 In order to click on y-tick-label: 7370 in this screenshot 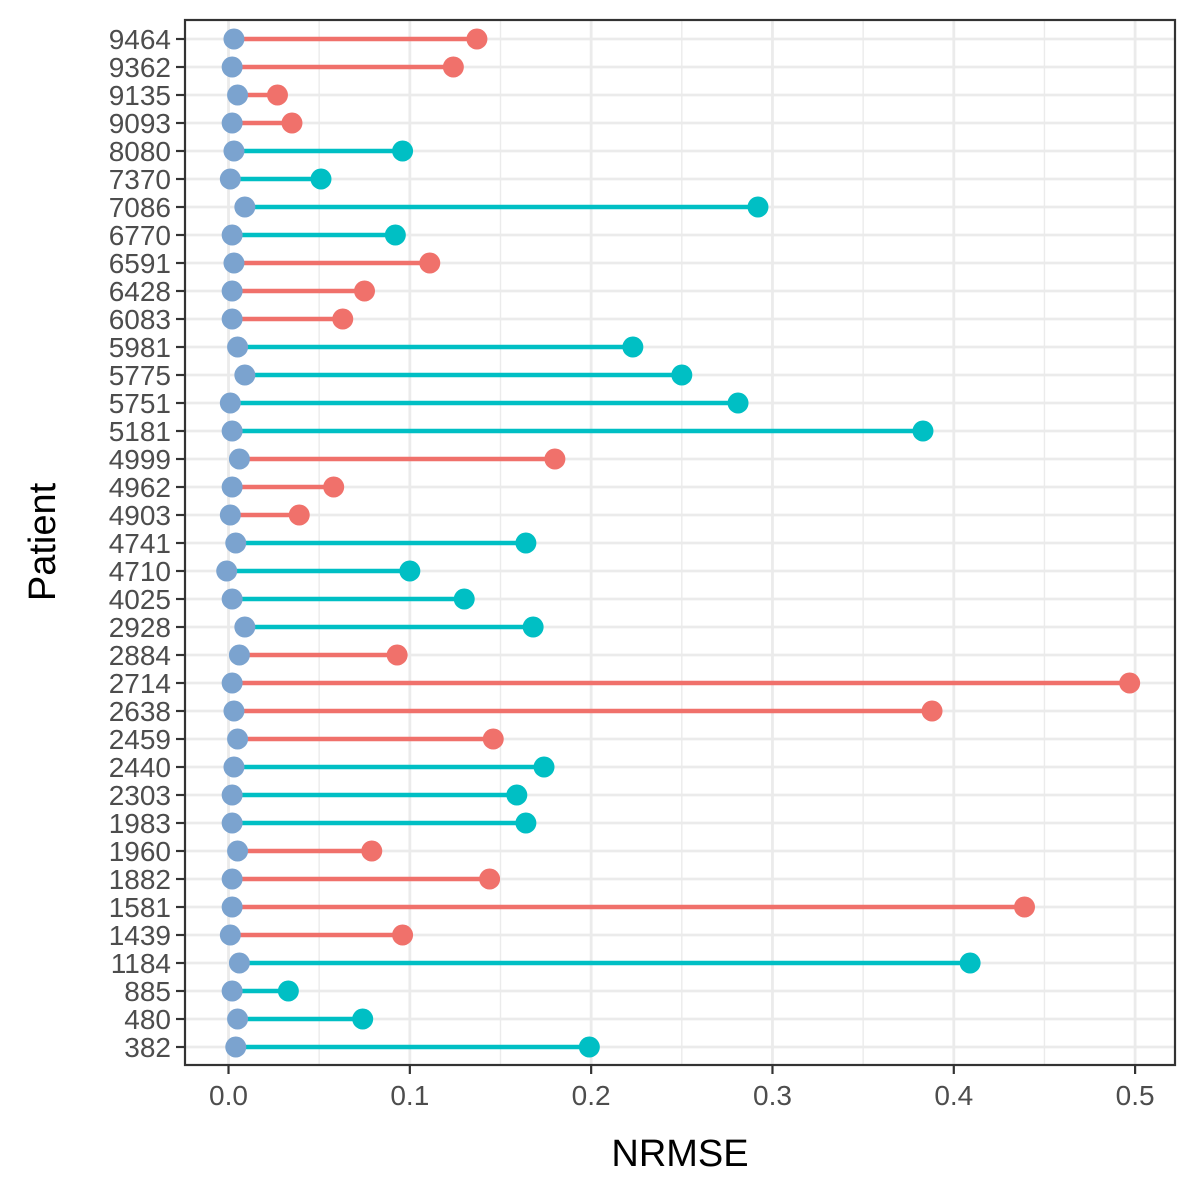, I will do `click(140, 179)`.